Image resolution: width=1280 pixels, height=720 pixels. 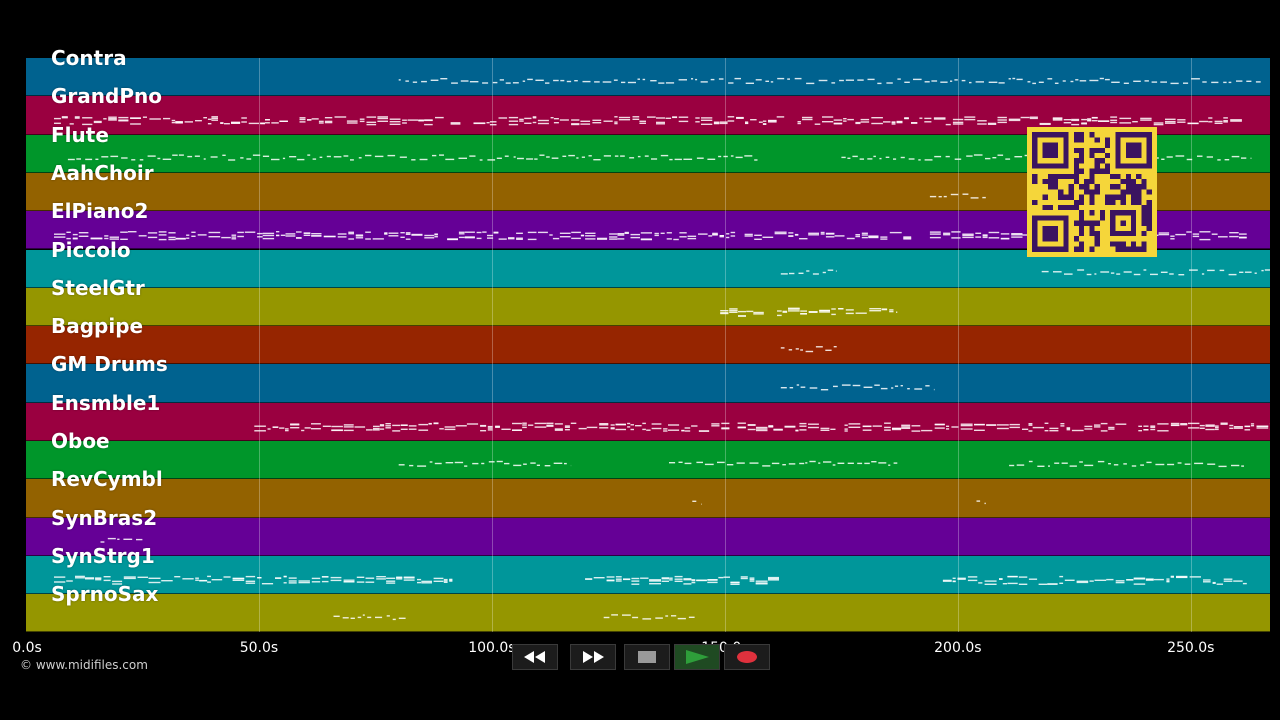 What do you see at coordinates (102, 172) in the screenshot?
I see `track-label: AahChoir` at bounding box center [102, 172].